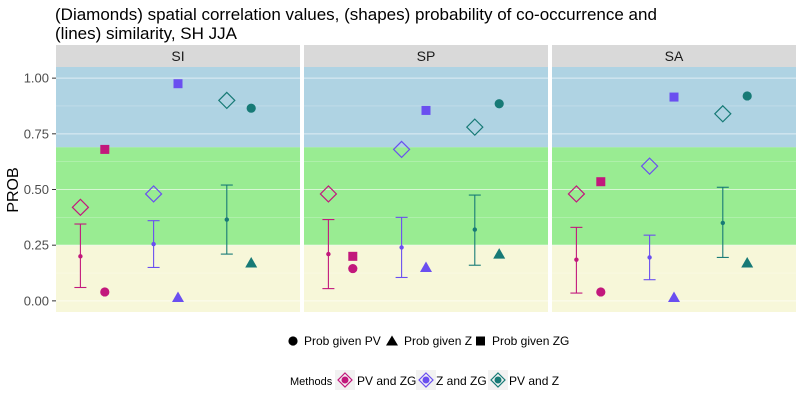 This screenshot has height=400, width=800. I want to click on y-tick-label: 0.00, so click(36, 300).